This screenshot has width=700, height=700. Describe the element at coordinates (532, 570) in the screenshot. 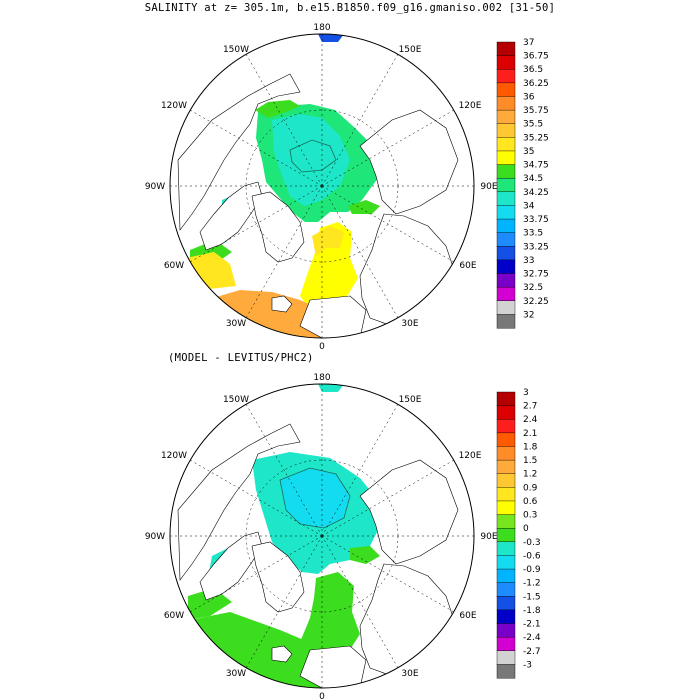

I see `colorbar-label: -0.9` at that location.